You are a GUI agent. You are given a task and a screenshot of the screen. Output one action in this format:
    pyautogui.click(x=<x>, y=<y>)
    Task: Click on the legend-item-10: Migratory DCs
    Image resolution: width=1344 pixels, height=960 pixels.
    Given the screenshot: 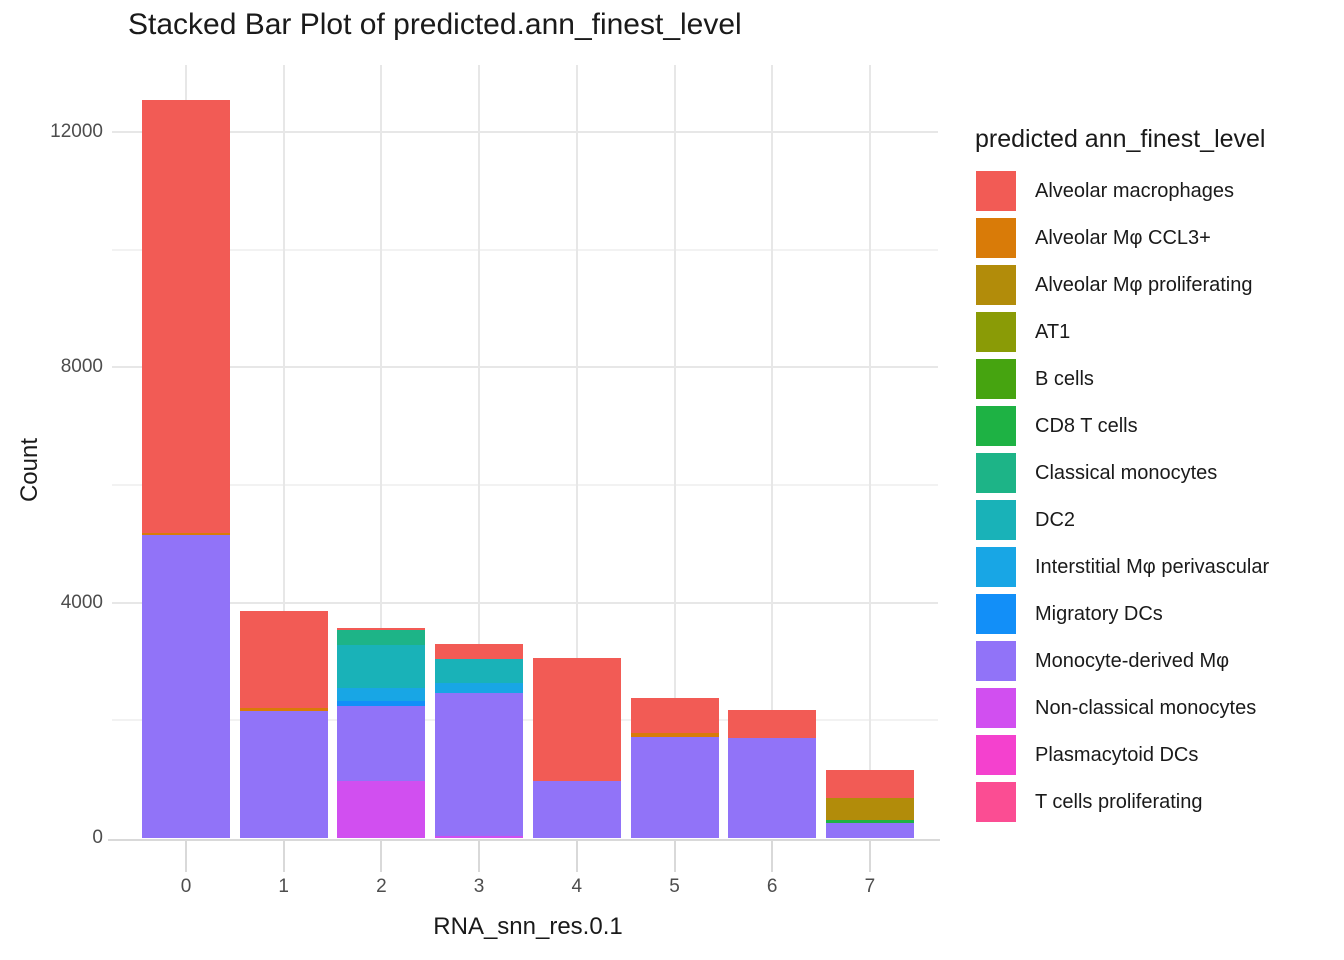 What is the action you would take?
    pyautogui.click(x=1155, y=614)
    